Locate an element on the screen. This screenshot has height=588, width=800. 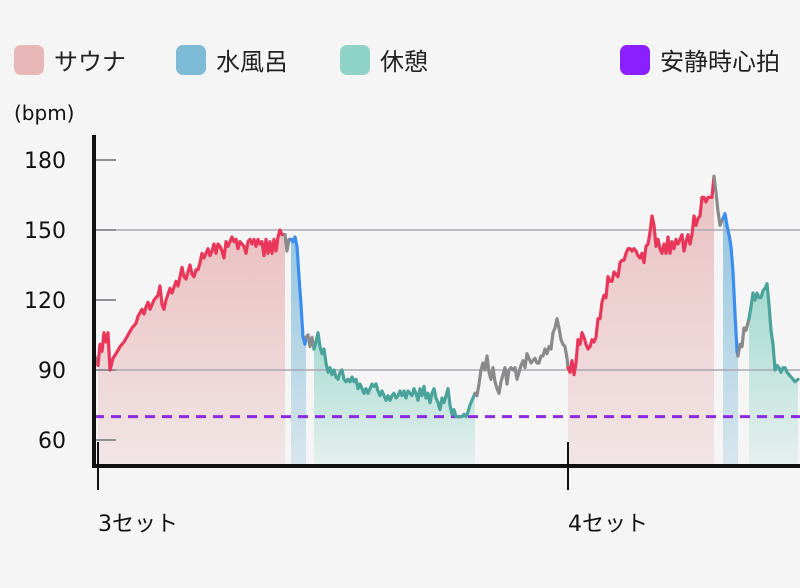
legend-item-resting-hr: 安静時心拍 is located at coordinates (700, 60).